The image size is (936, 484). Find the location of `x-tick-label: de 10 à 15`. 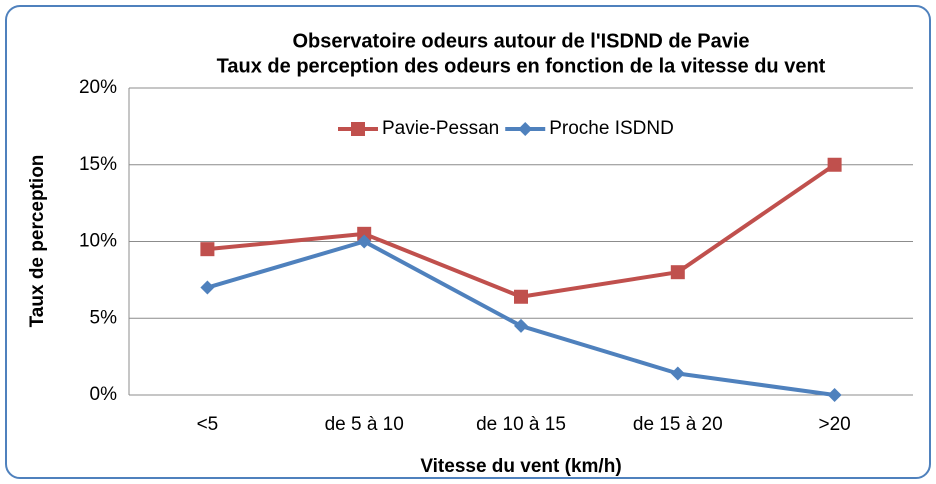

x-tick-label: de 10 à 15 is located at coordinates (521, 424).